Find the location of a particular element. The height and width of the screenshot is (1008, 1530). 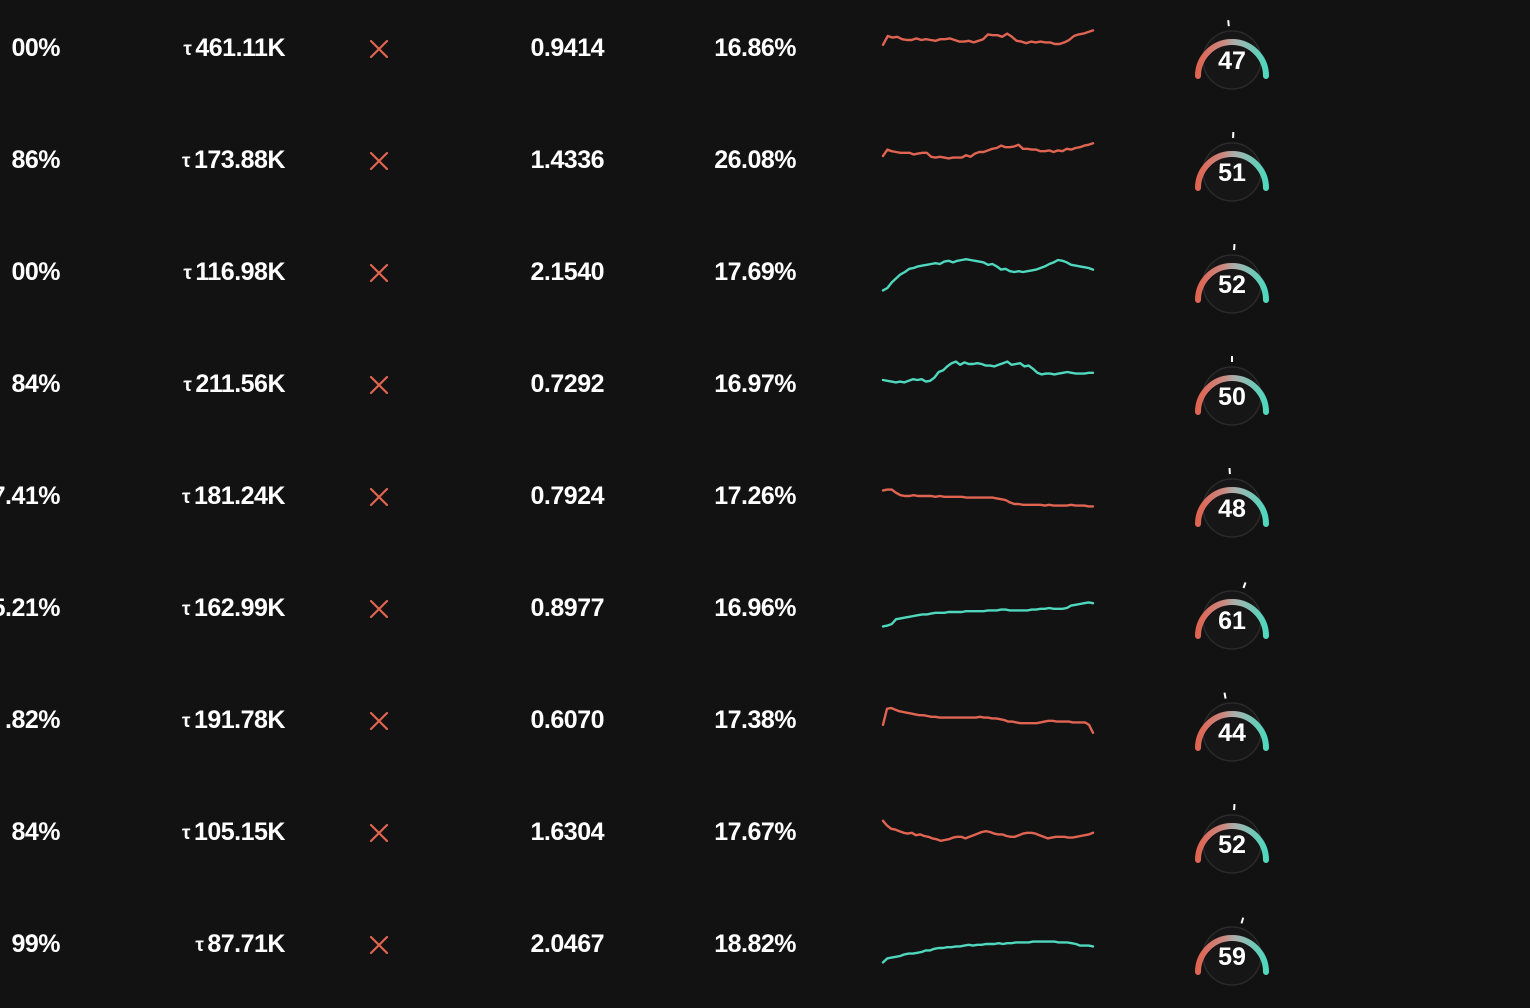

percent-cell: 99% is located at coordinates (35, 944).